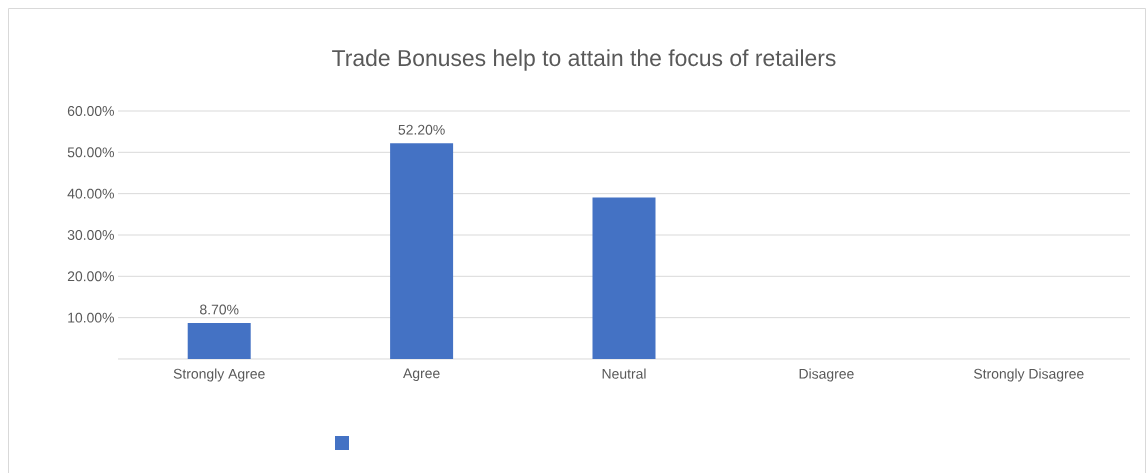  Describe the element at coordinates (421, 374) in the screenshot. I see `x-tick-label: Agree` at that location.